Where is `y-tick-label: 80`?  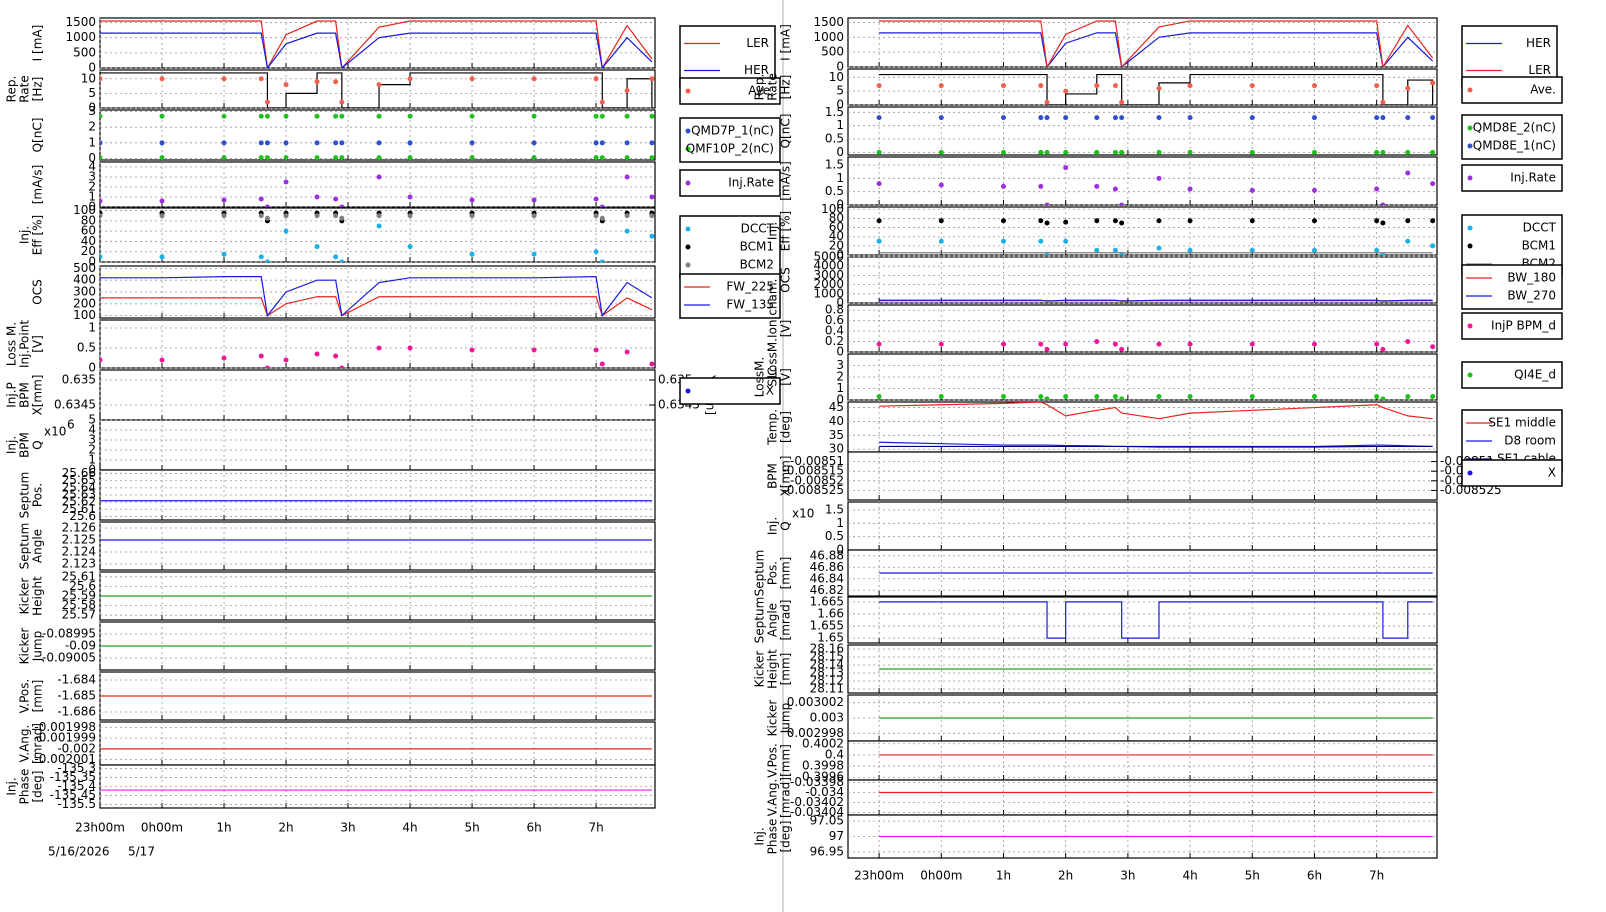 y-tick-label: 80 is located at coordinates (836, 218).